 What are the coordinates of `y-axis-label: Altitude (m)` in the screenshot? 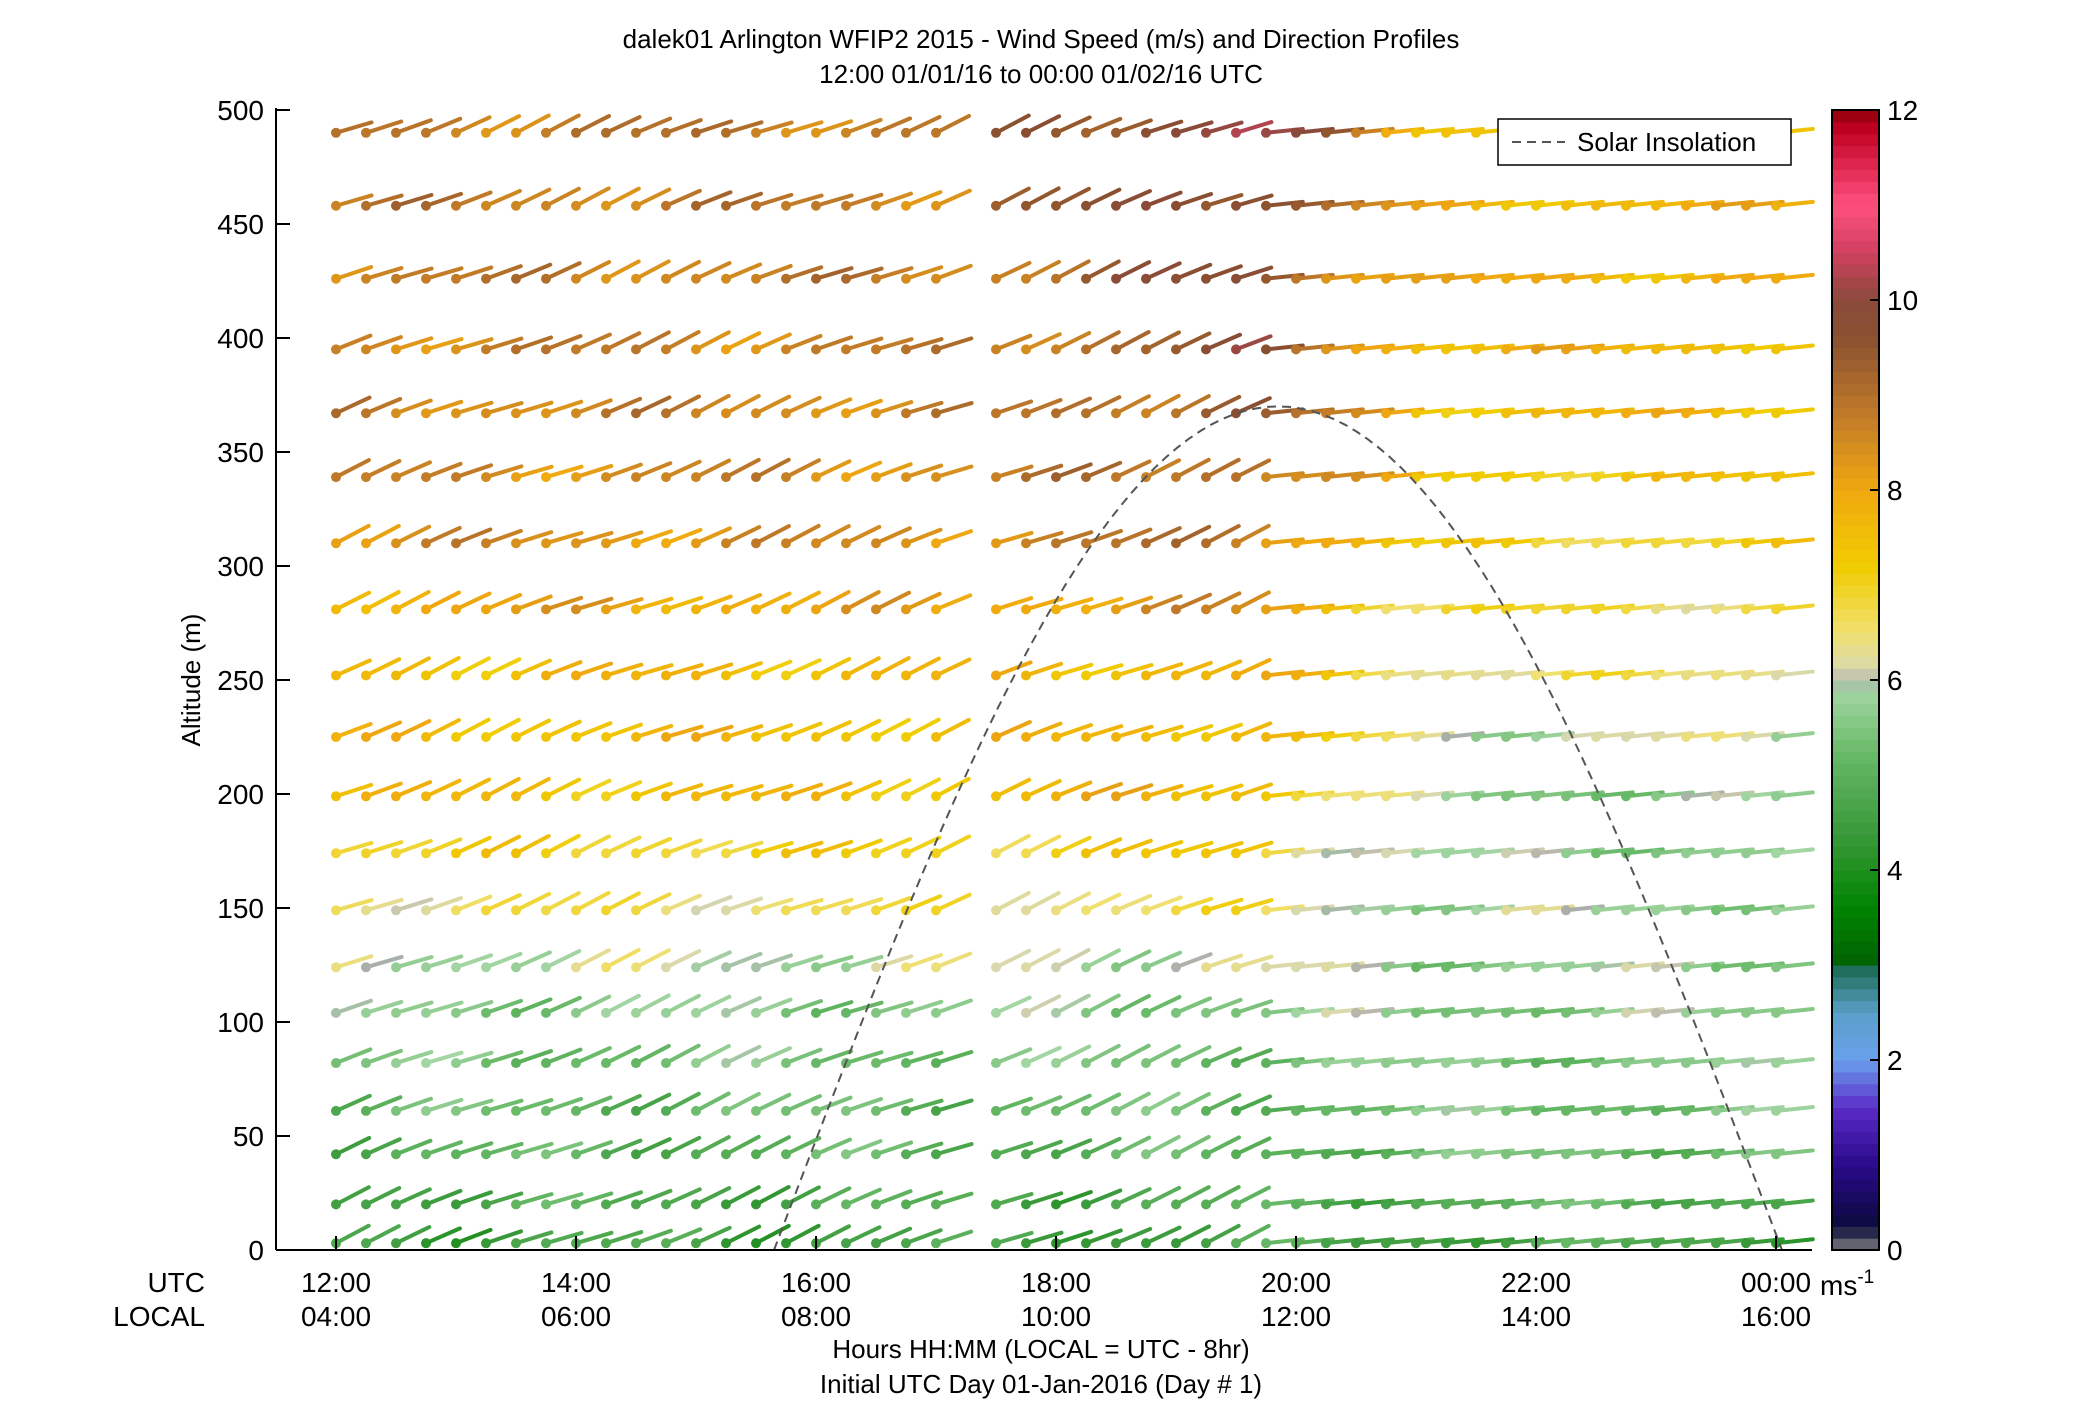 It's located at (191, 680).